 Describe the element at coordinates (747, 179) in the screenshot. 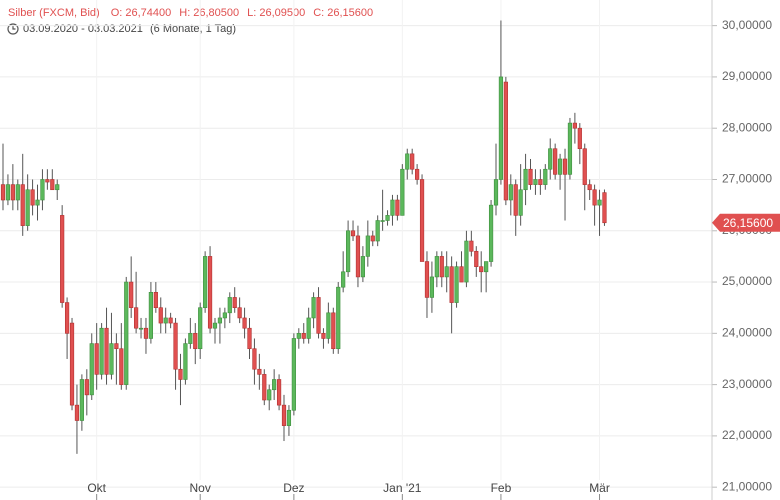

I see `y-tick-label: 27,00000` at that location.